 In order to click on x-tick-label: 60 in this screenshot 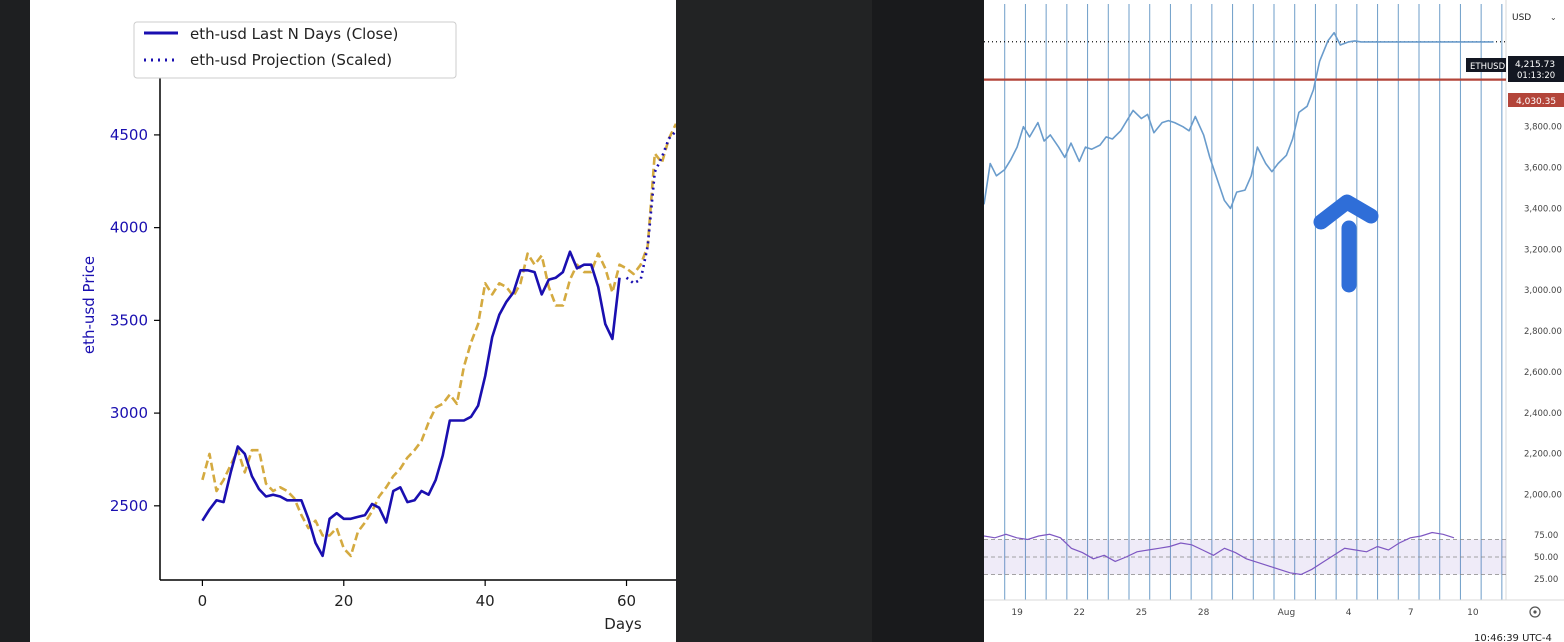, I will do `click(626, 601)`.